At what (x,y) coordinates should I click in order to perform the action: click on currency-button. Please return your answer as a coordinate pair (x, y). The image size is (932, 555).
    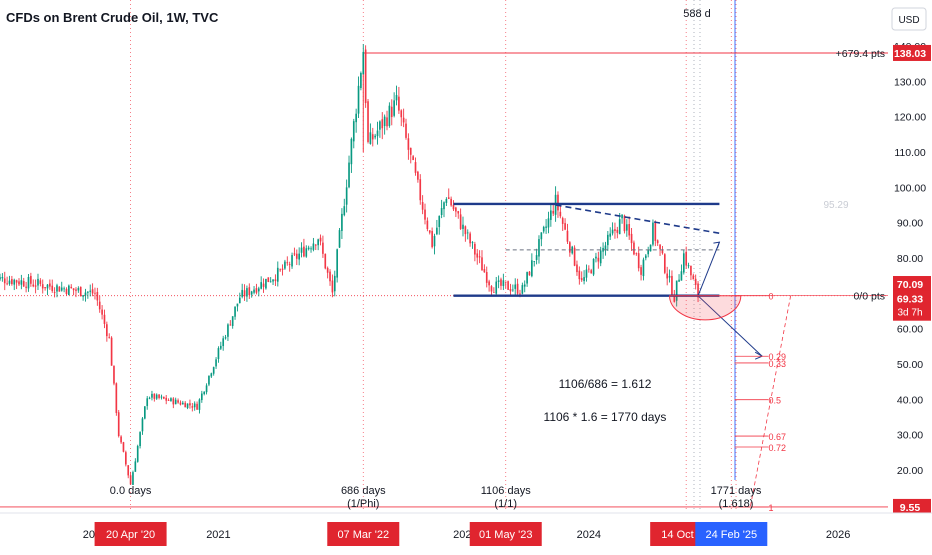
    Looking at the image, I should click on (909, 19).